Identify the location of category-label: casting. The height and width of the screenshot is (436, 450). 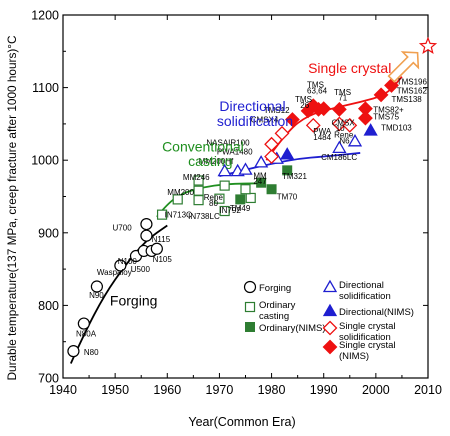
(210, 161).